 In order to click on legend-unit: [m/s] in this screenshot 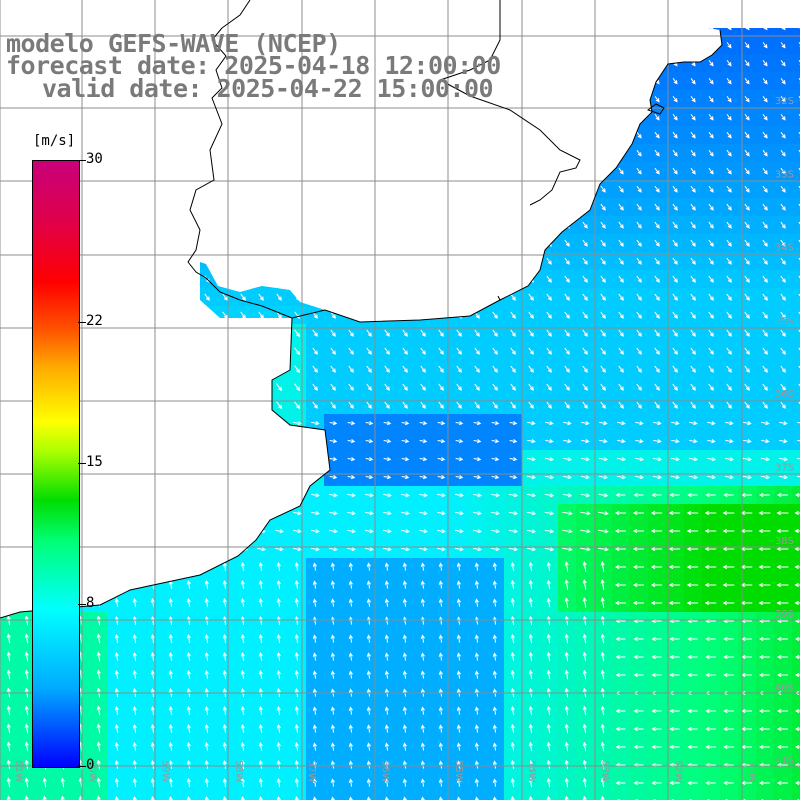, I will do `click(54, 141)`.